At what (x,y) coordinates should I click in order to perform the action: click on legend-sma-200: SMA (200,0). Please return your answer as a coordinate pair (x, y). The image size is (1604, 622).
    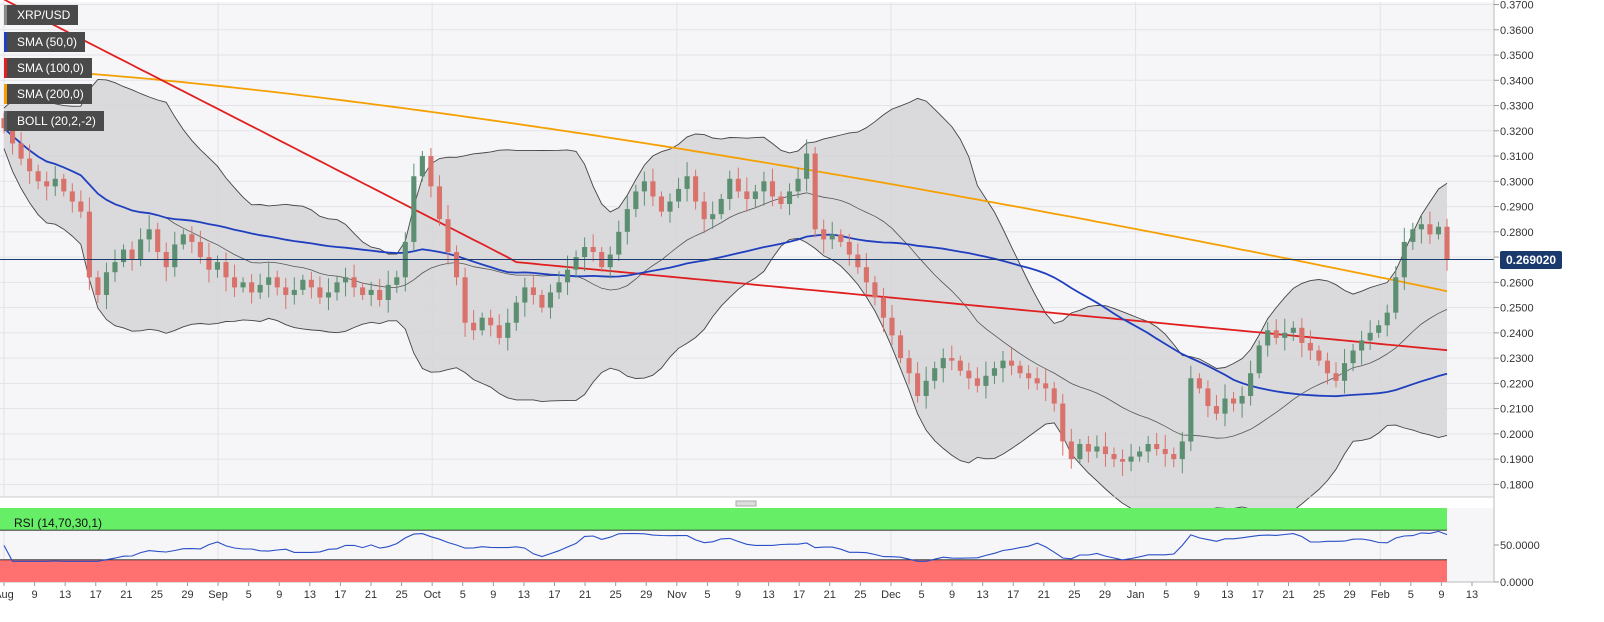
    Looking at the image, I should click on (48, 94).